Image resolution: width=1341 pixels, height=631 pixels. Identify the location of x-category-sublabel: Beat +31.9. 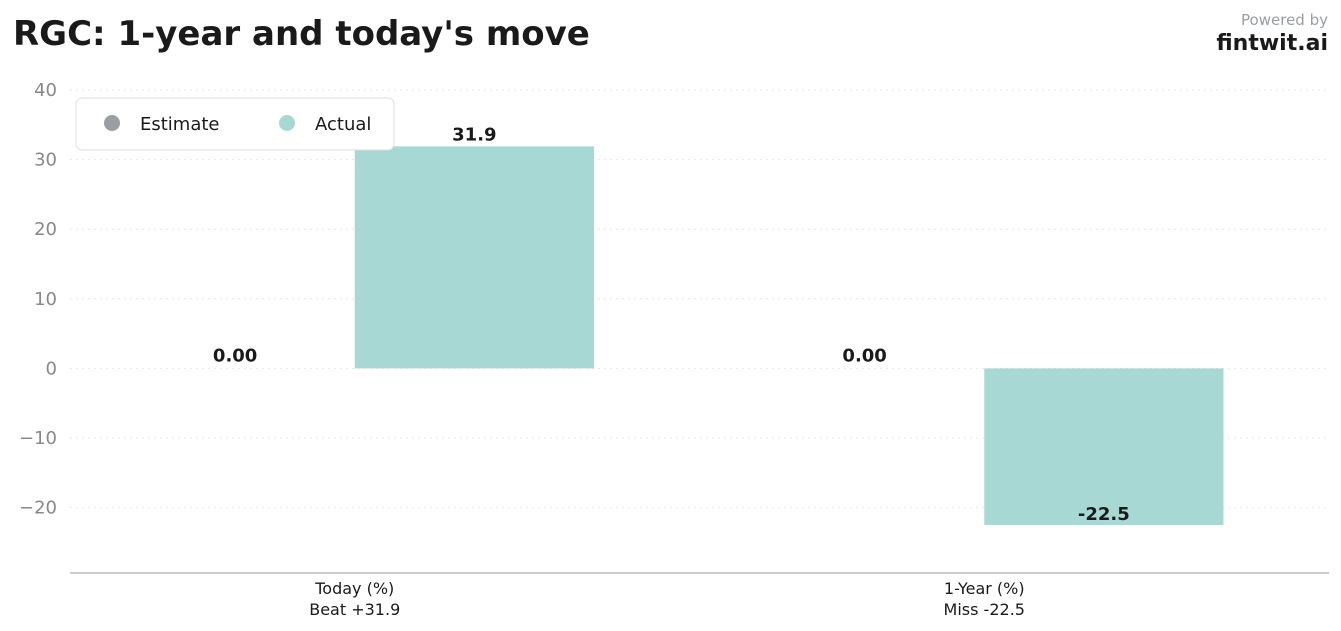
(354, 609).